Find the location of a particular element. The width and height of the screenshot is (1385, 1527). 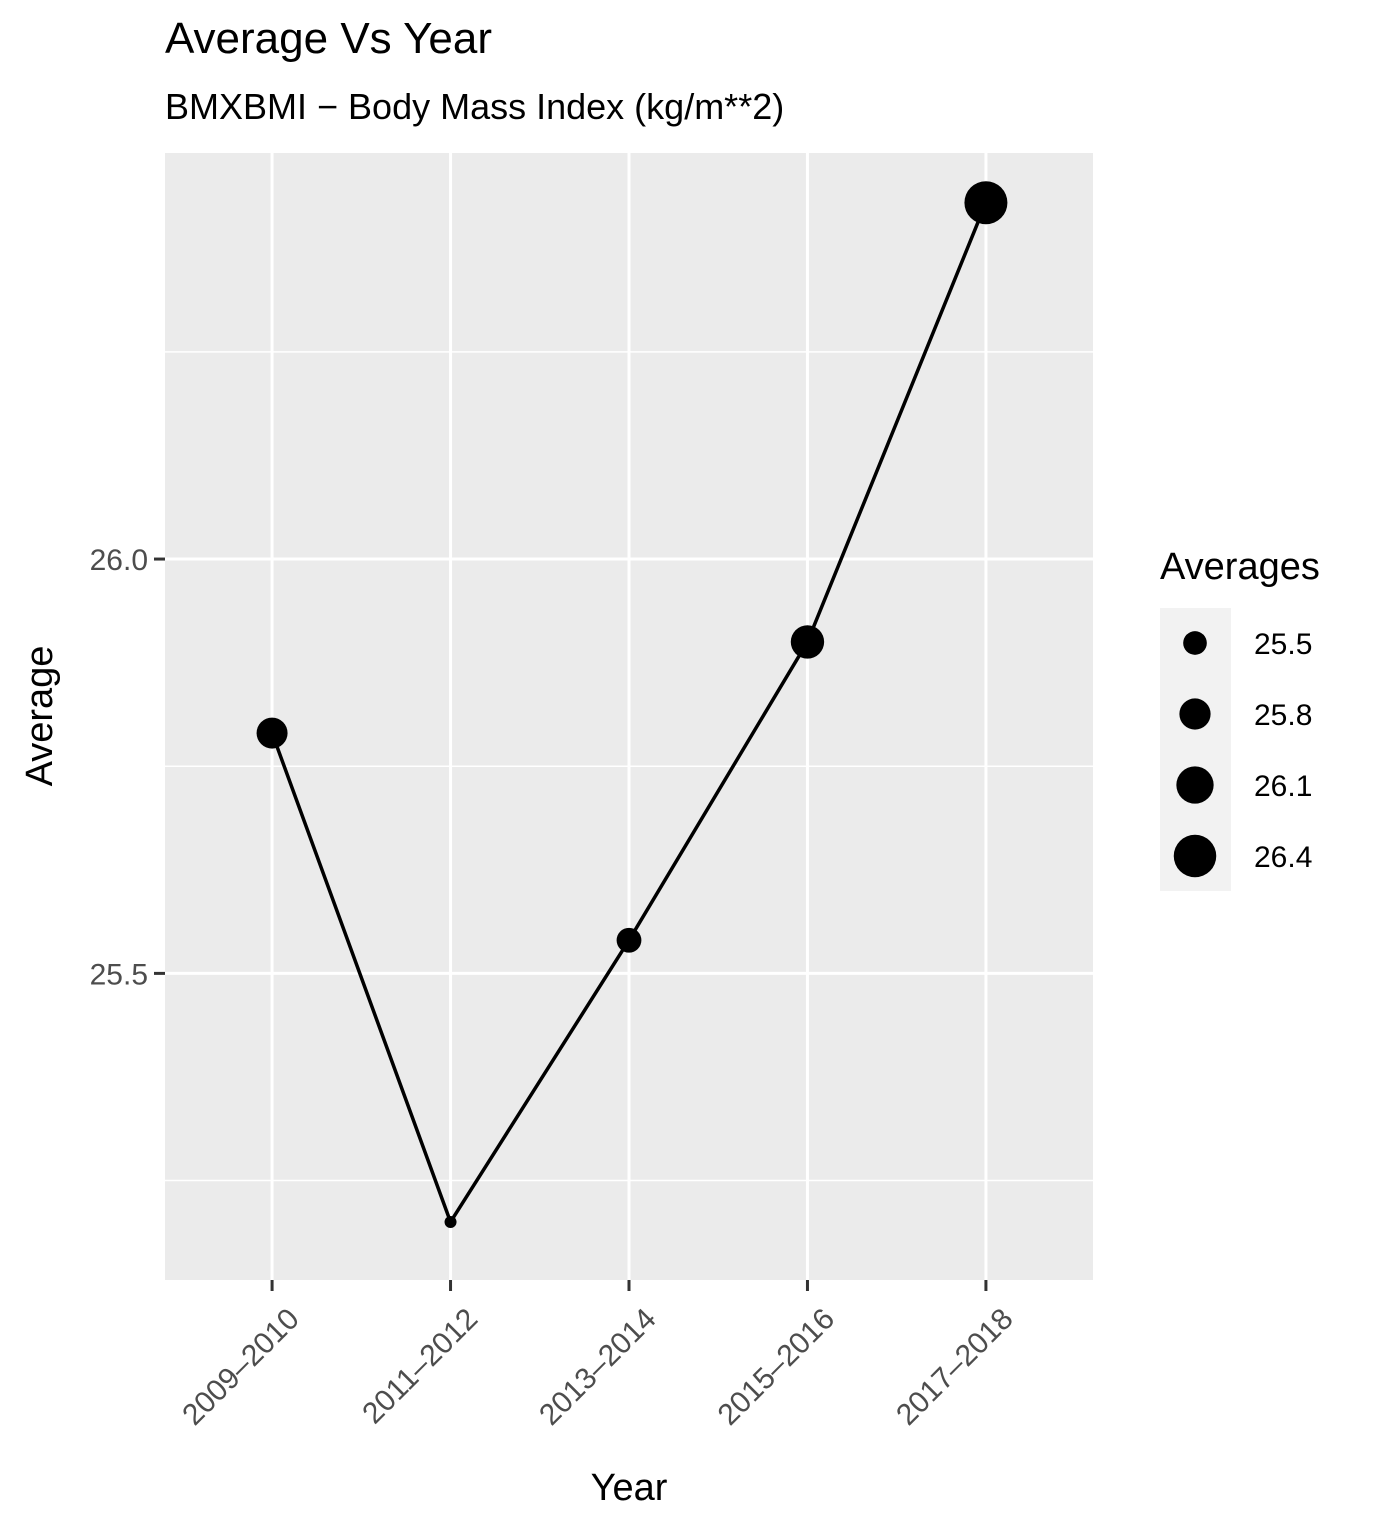

legend-keys: 25.5 25.8 26.1 26.4 is located at coordinates (1242, 753).